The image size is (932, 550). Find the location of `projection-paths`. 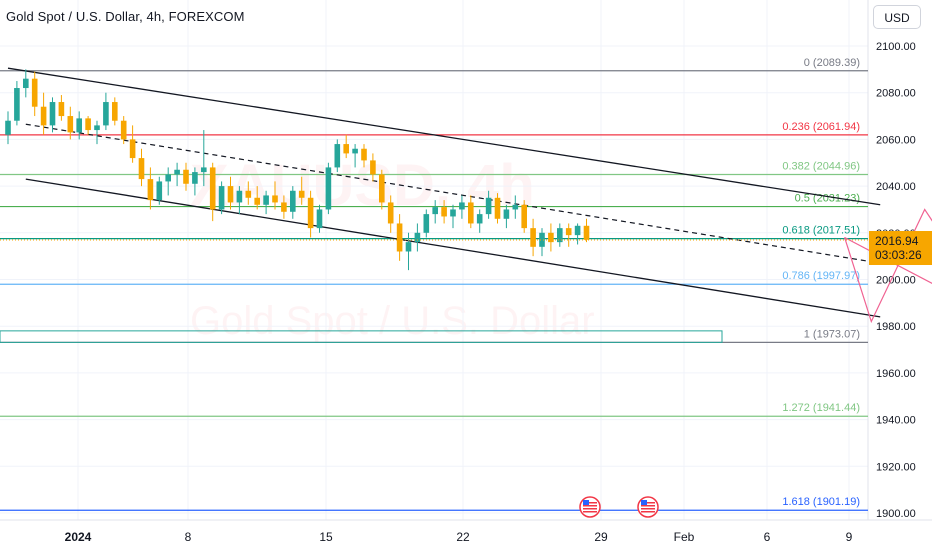

projection-paths is located at coordinates (888, 266).